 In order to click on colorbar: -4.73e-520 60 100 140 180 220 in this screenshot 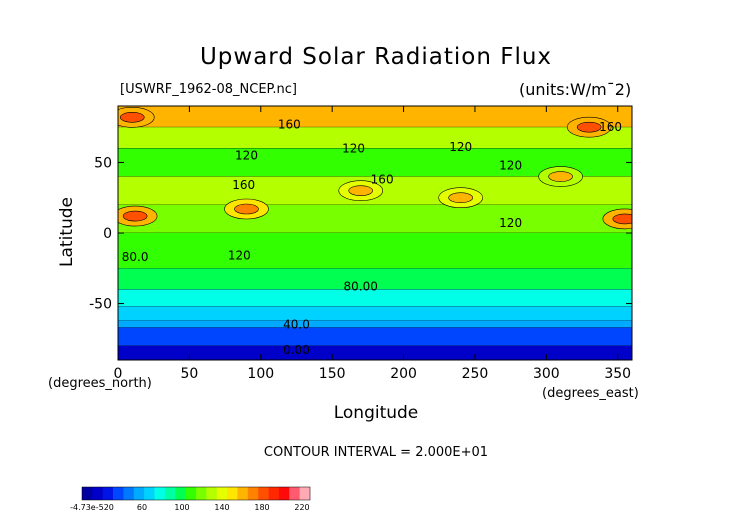, I will do `click(190, 499)`.